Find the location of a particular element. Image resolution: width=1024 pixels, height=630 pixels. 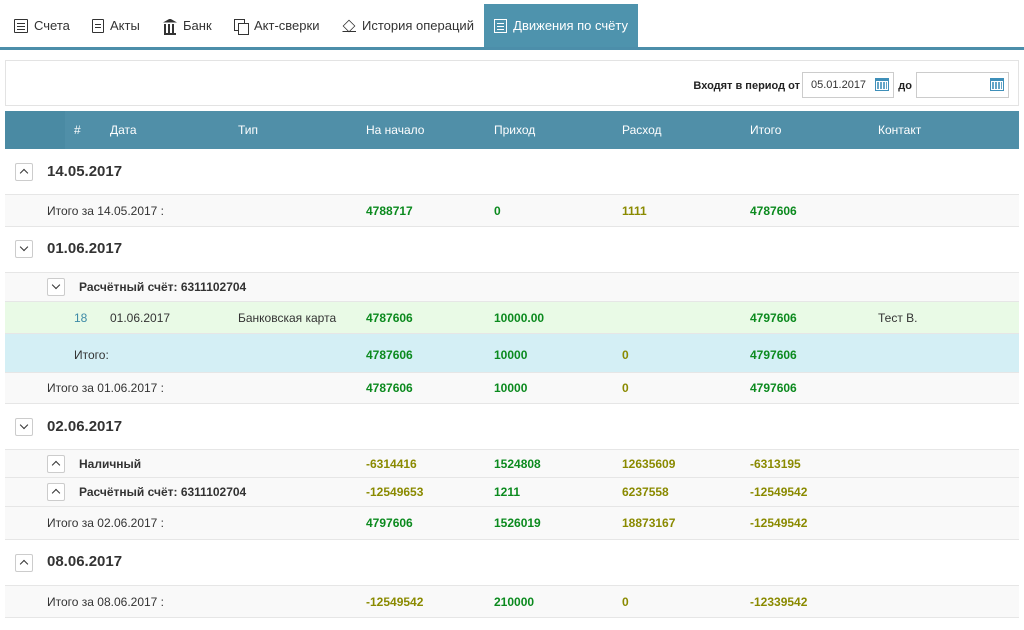

header-start: На начало is located at coordinates (395, 130).